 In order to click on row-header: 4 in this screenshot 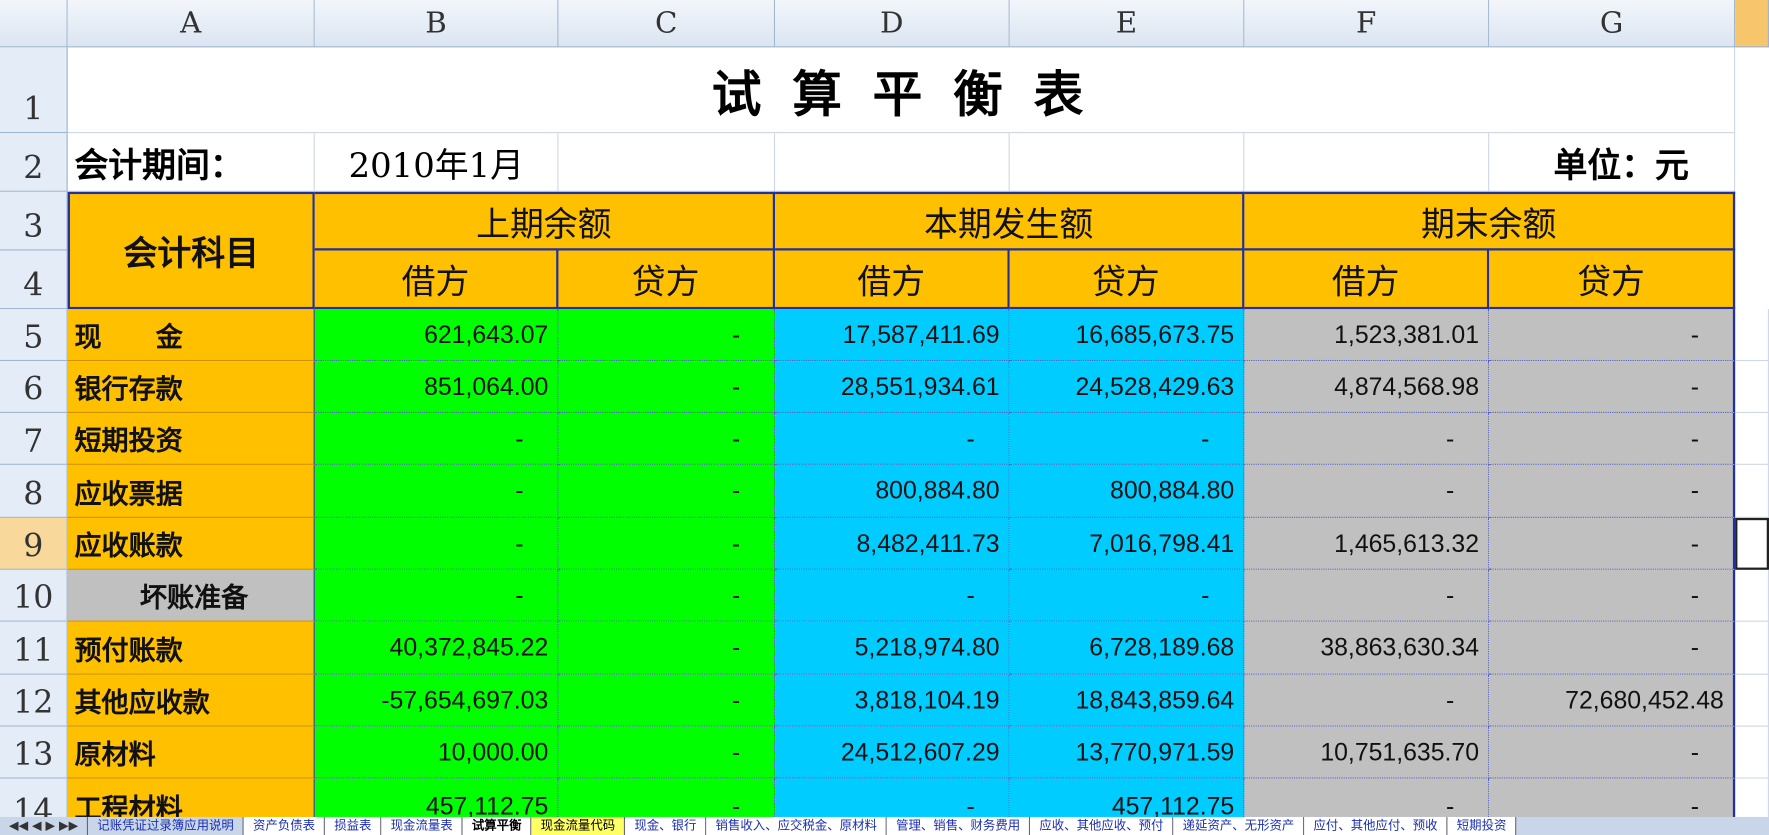, I will do `click(34, 280)`.